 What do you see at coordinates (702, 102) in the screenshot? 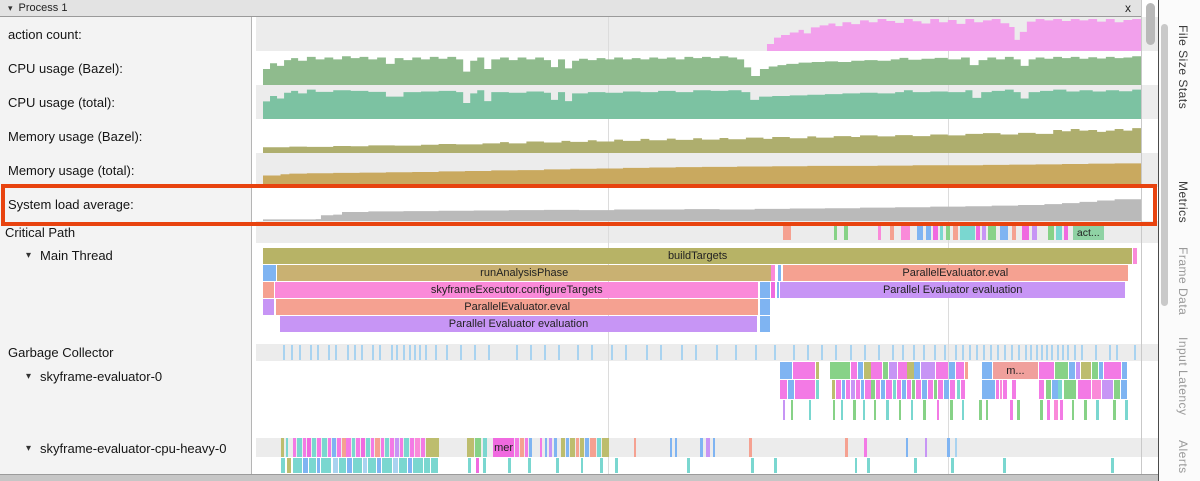
I see `cpu-usage-total-chart` at bounding box center [702, 102].